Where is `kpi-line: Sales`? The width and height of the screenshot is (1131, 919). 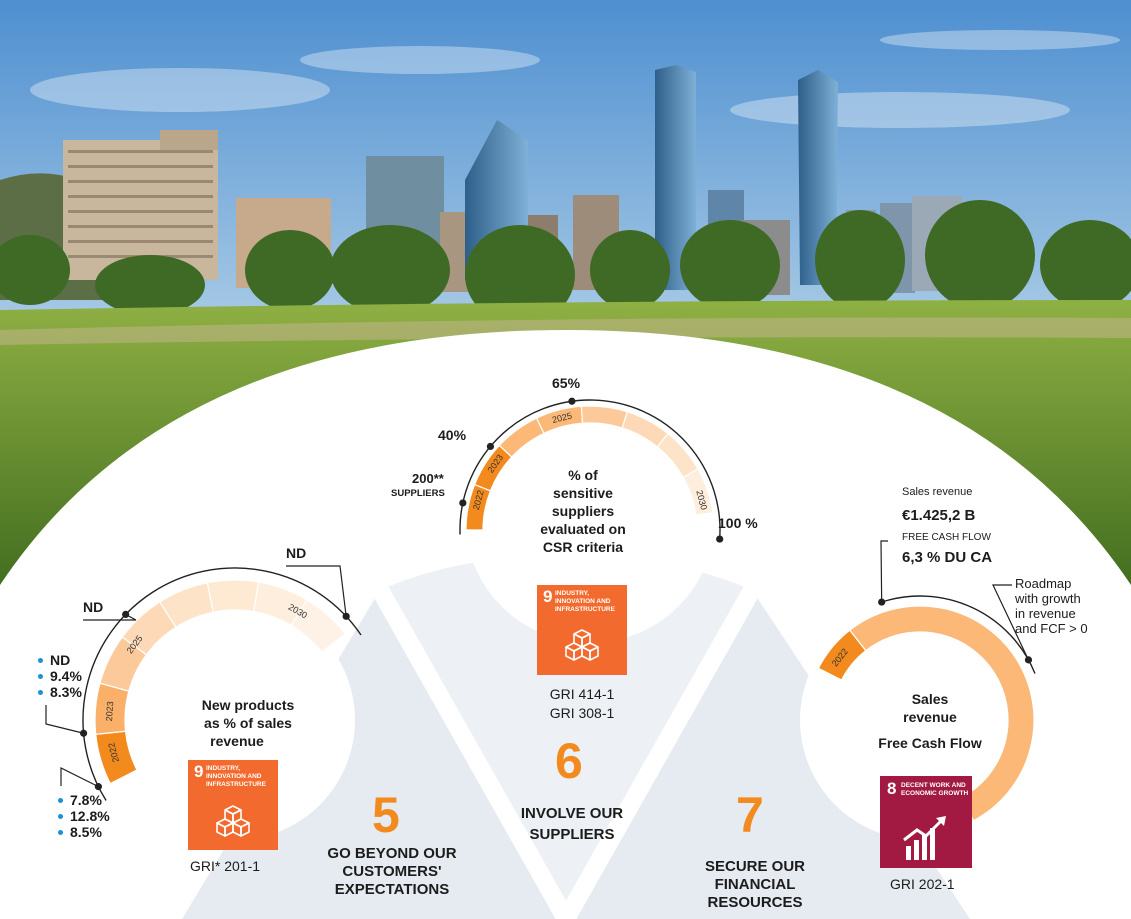 kpi-line: Sales is located at coordinates (930, 699).